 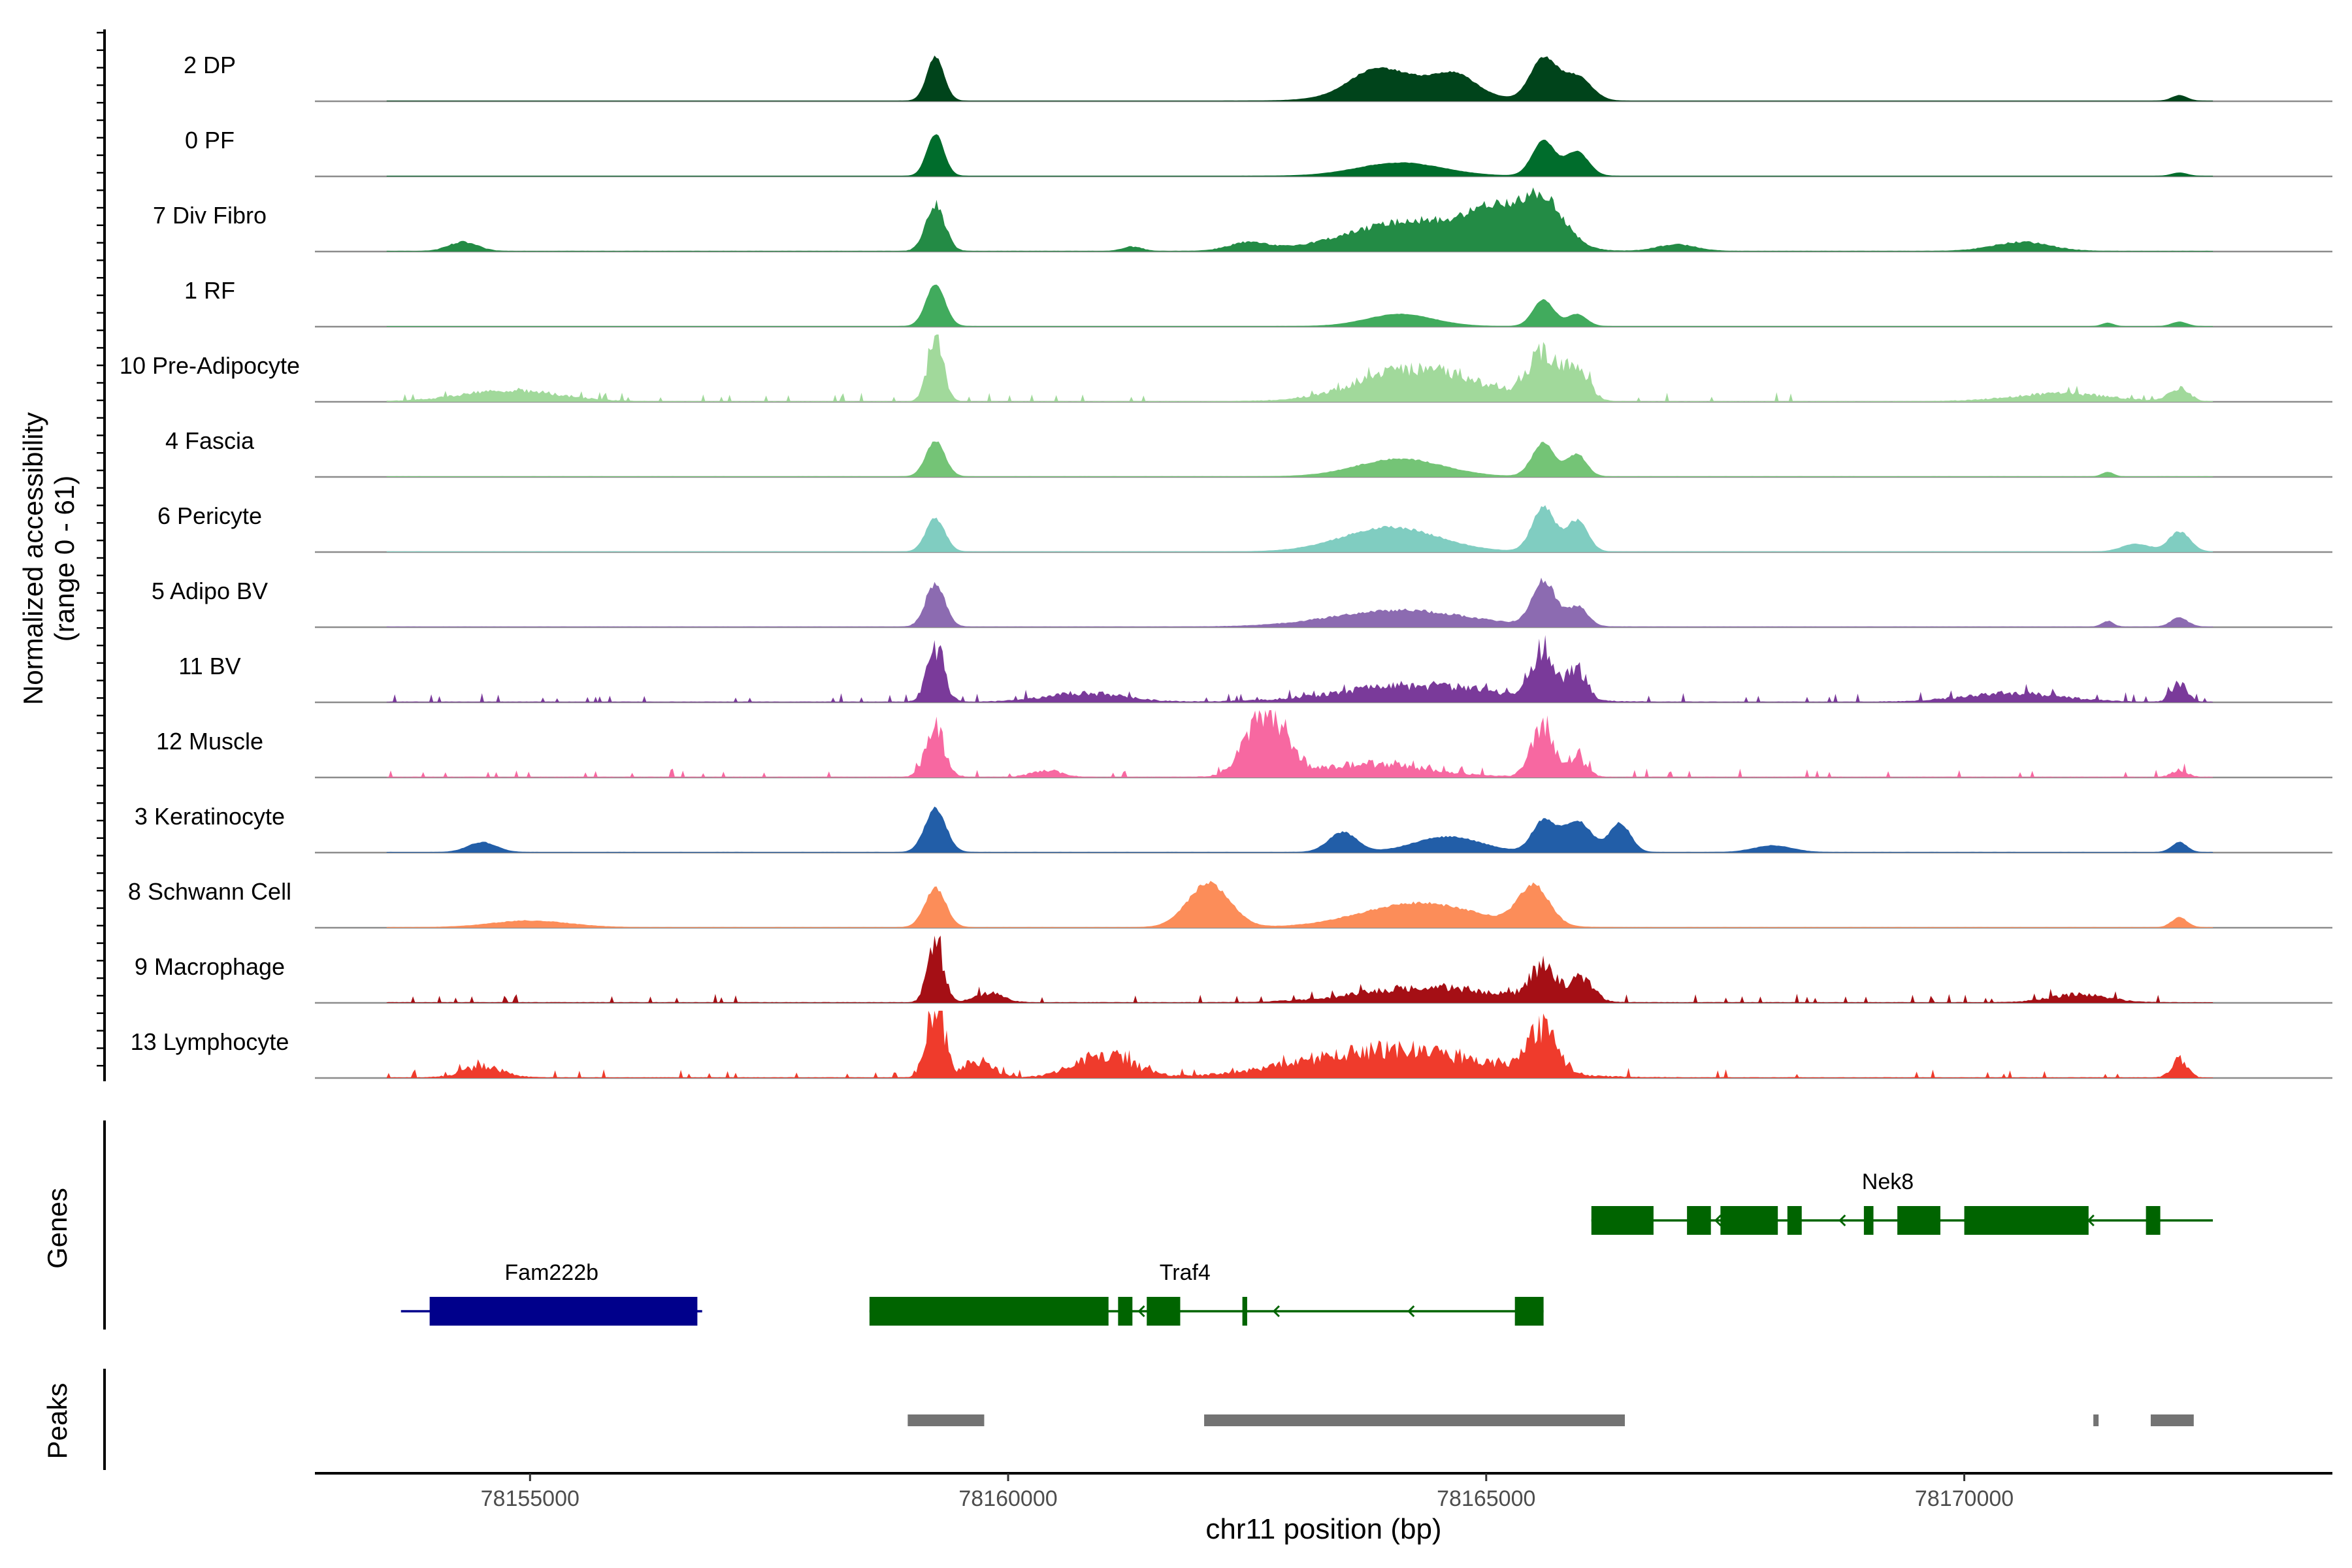 I want to click on gene-label: Traf4, so click(x=1185, y=1272).